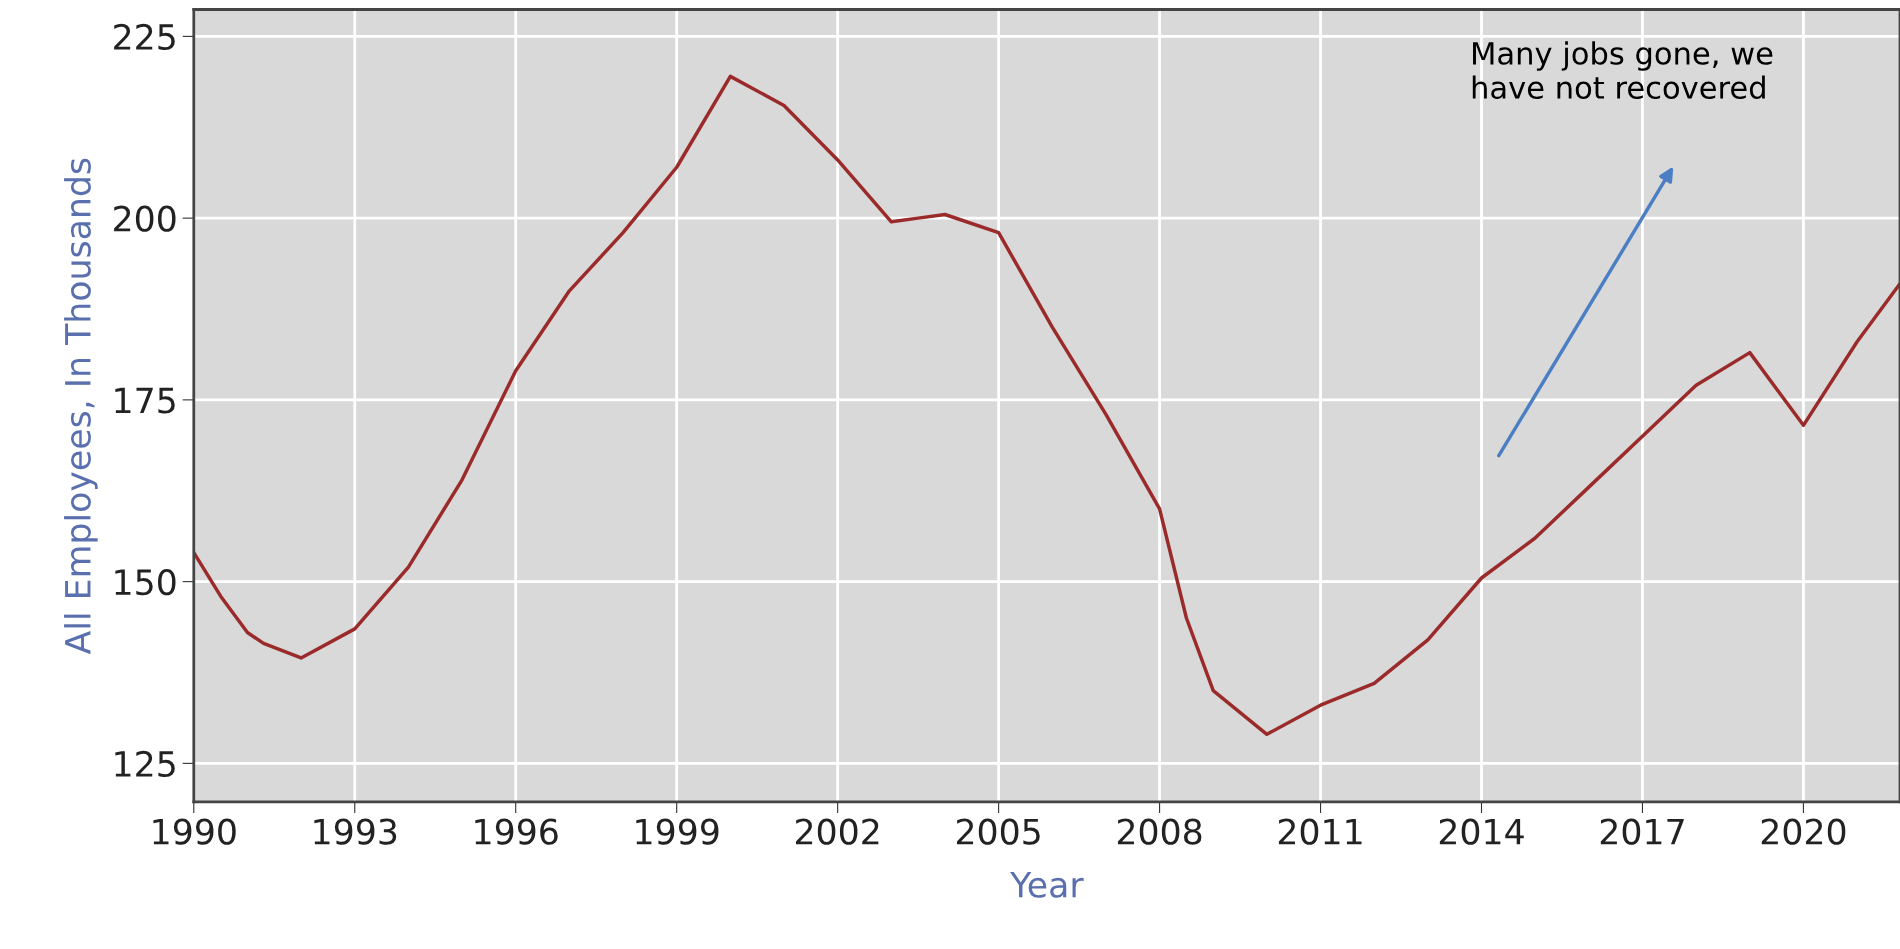 This screenshot has width=1900, height=949. Describe the element at coordinates (144, 37) in the screenshot. I see `y-tick-label: 225` at that location.